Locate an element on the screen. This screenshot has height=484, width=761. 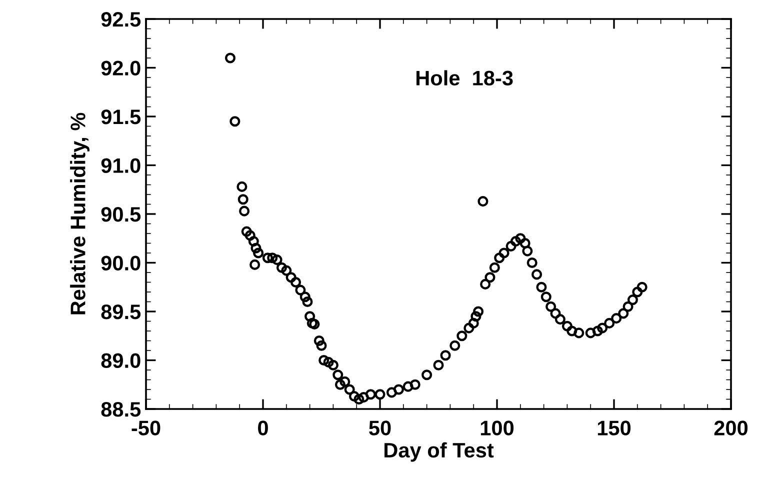
x-tick-label: 200 is located at coordinates (731, 428).